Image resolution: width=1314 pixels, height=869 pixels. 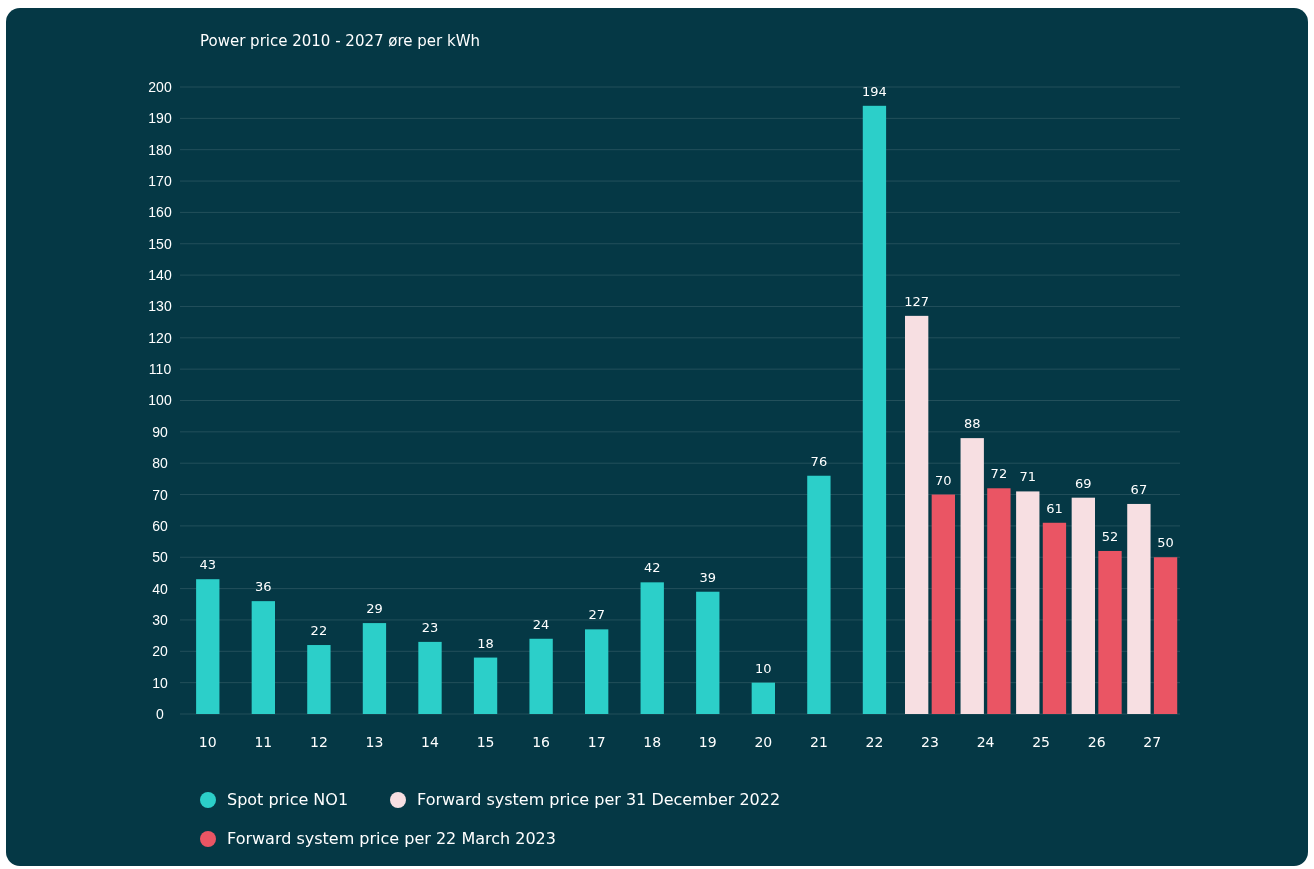 What do you see at coordinates (160, 337) in the screenshot?
I see `y-tick-label: 120` at bounding box center [160, 337].